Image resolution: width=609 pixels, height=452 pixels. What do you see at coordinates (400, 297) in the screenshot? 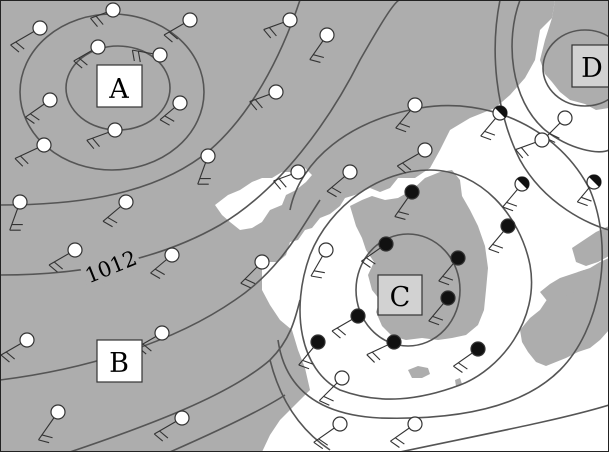
I see `pressure-center-c-label: C` at bounding box center [400, 297].